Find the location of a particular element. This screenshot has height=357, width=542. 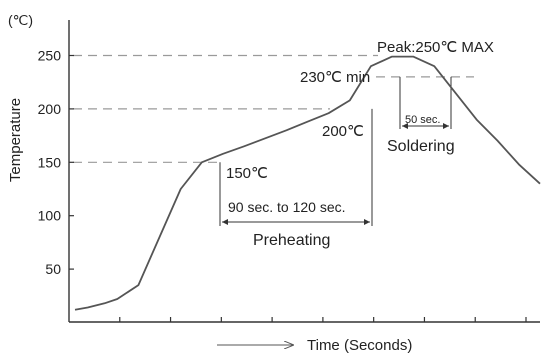

peak-annotation: Peak:250℃ MAX is located at coordinates (435, 47).